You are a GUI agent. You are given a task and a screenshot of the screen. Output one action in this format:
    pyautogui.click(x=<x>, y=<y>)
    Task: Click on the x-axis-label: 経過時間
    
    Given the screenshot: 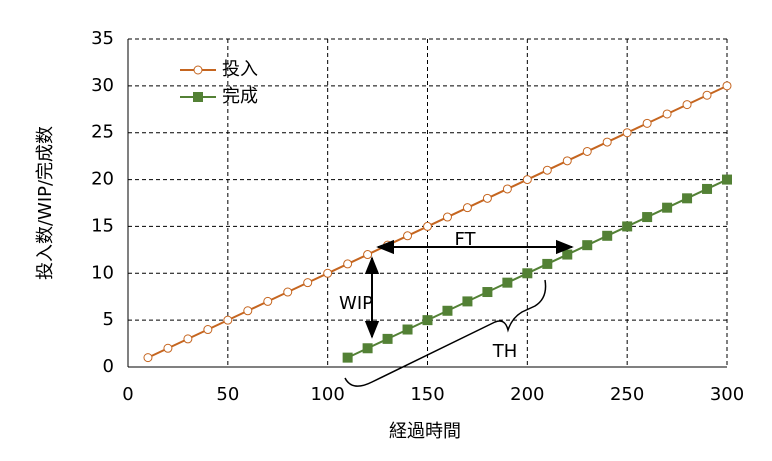 What is the action you would take?
    pyautogui.click(x=425, y=431)
    